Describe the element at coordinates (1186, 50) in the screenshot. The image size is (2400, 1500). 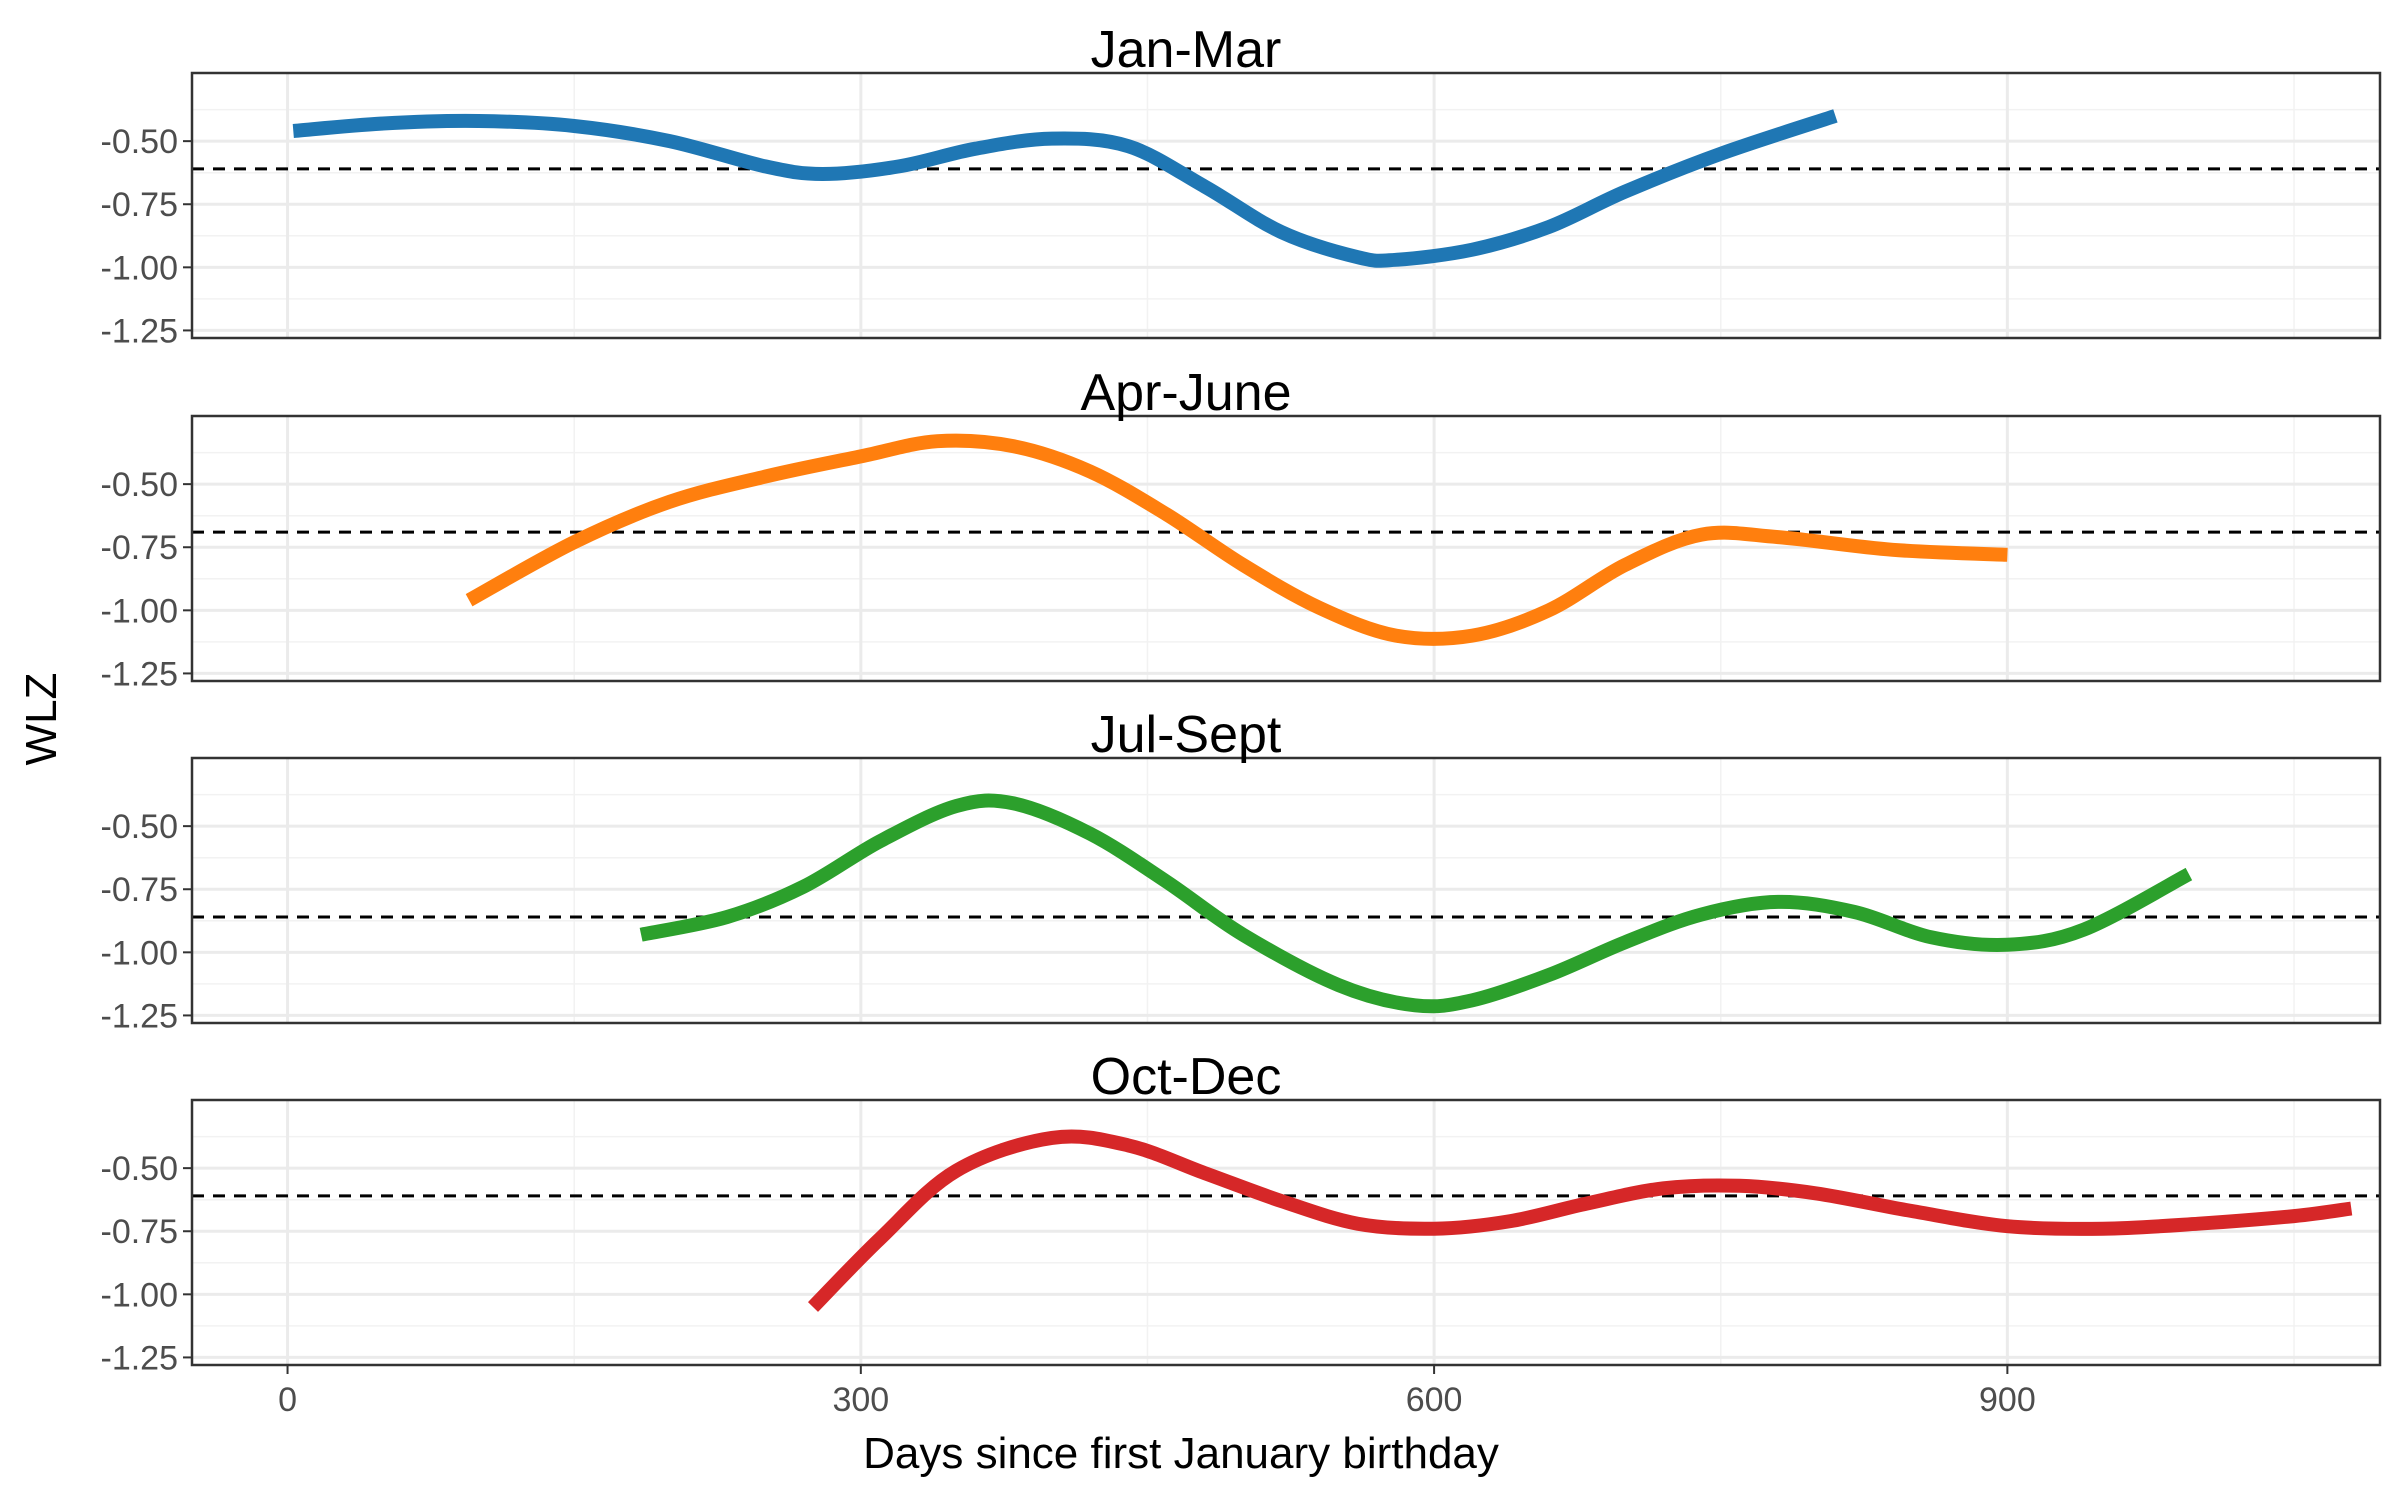
I see `panel-title: Jan-Mar` at that location.